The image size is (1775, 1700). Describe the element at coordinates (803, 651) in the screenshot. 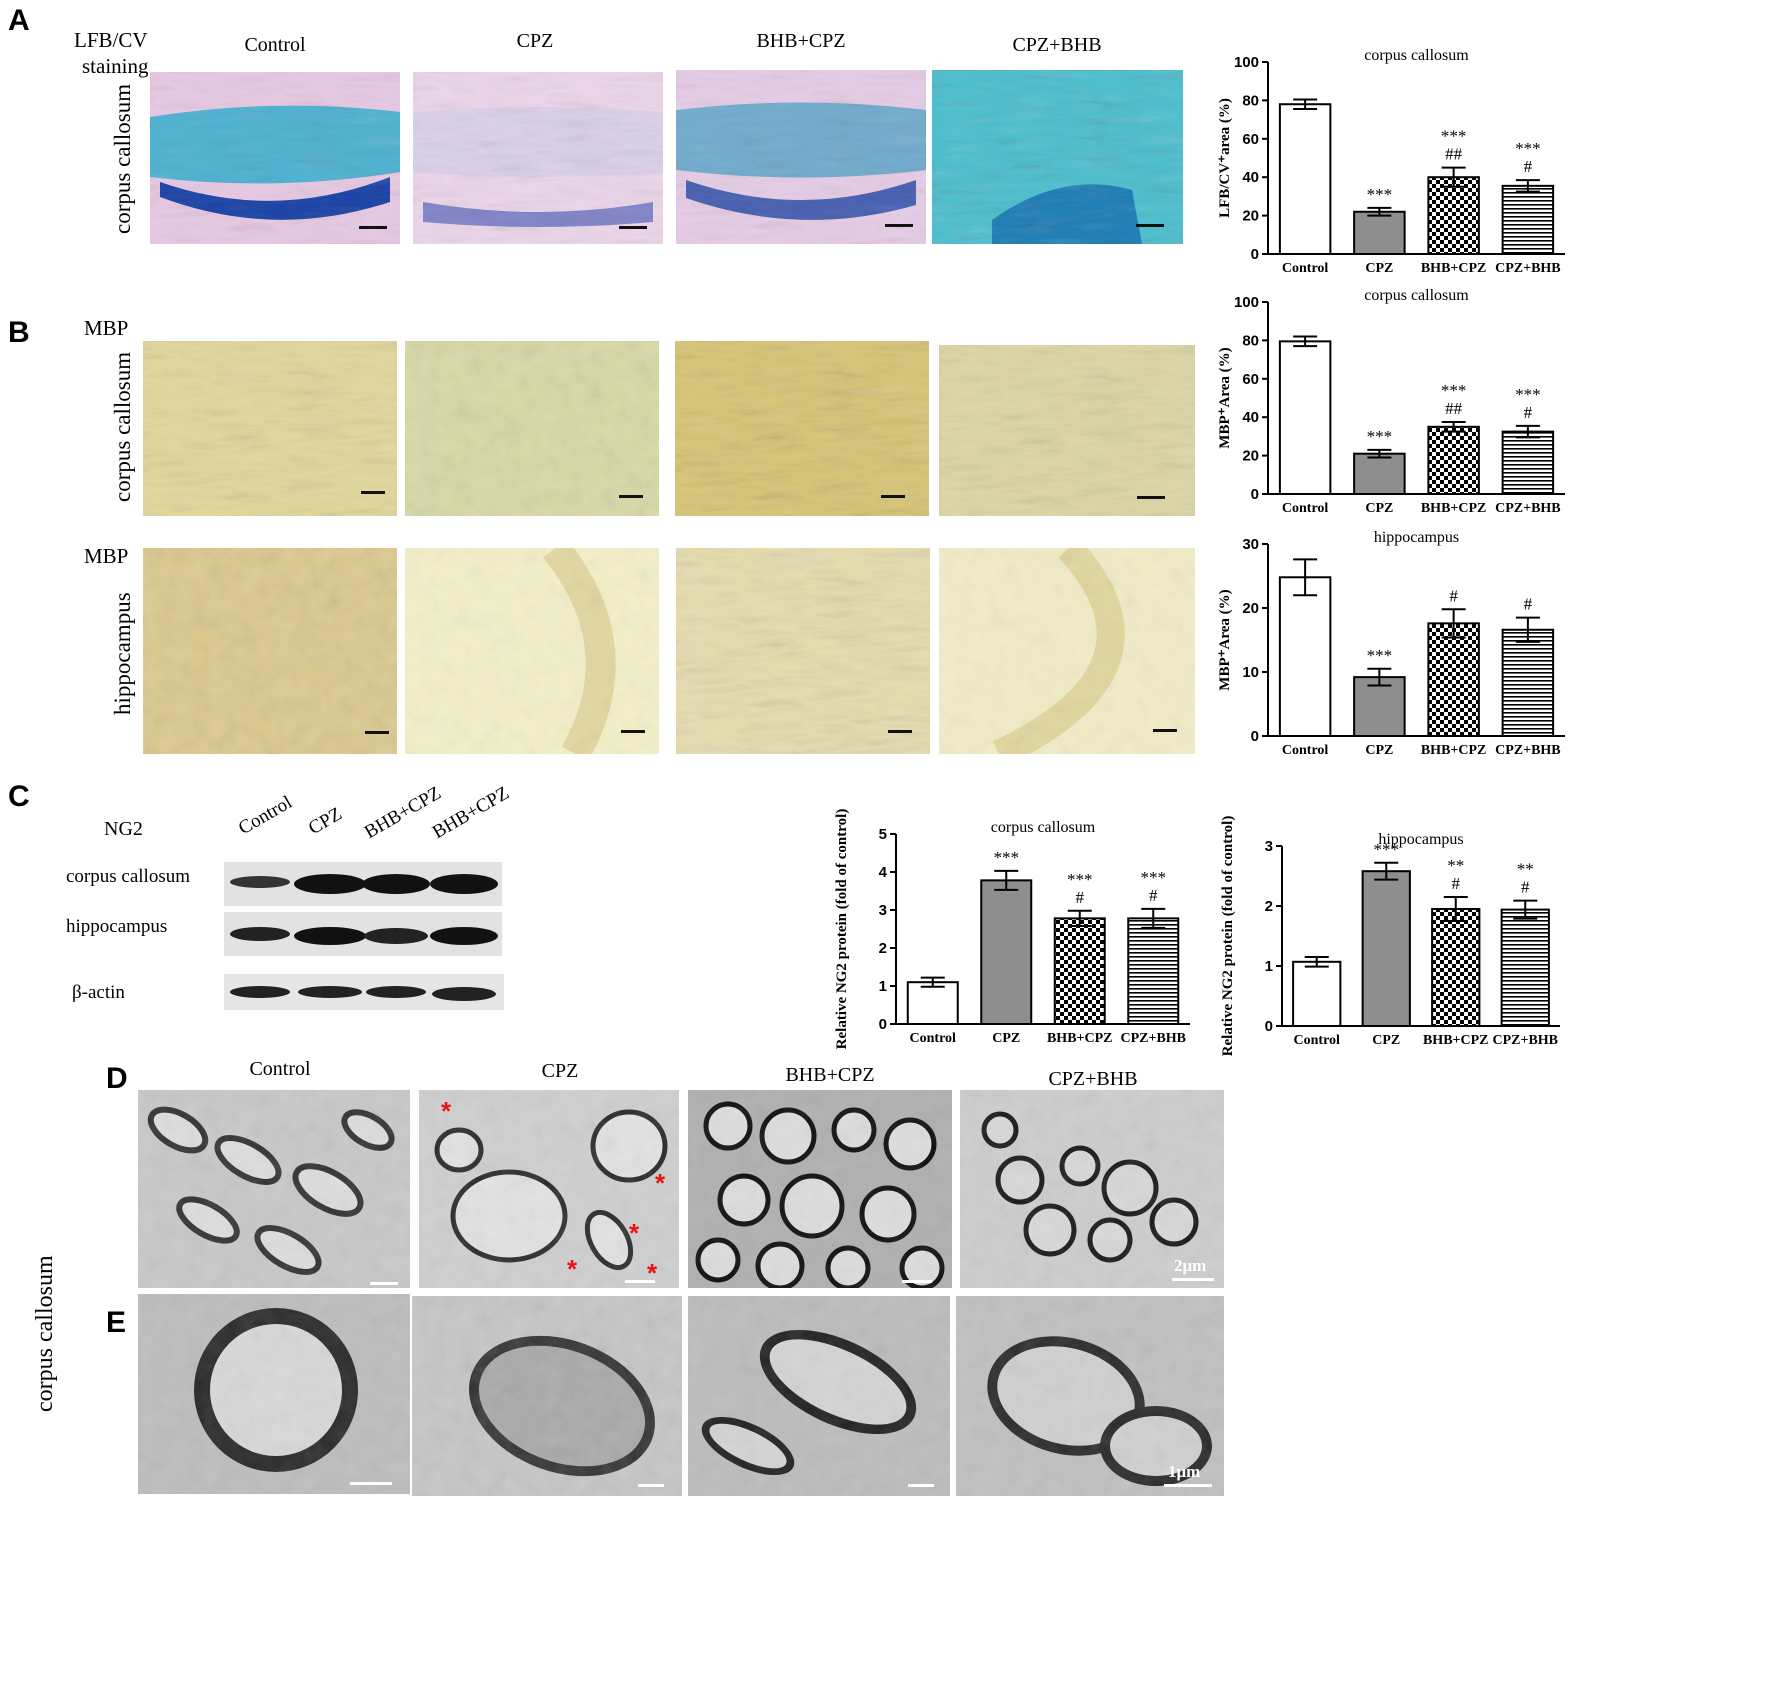

I see `mbp-hip-image-bhb-cpz` at that location.